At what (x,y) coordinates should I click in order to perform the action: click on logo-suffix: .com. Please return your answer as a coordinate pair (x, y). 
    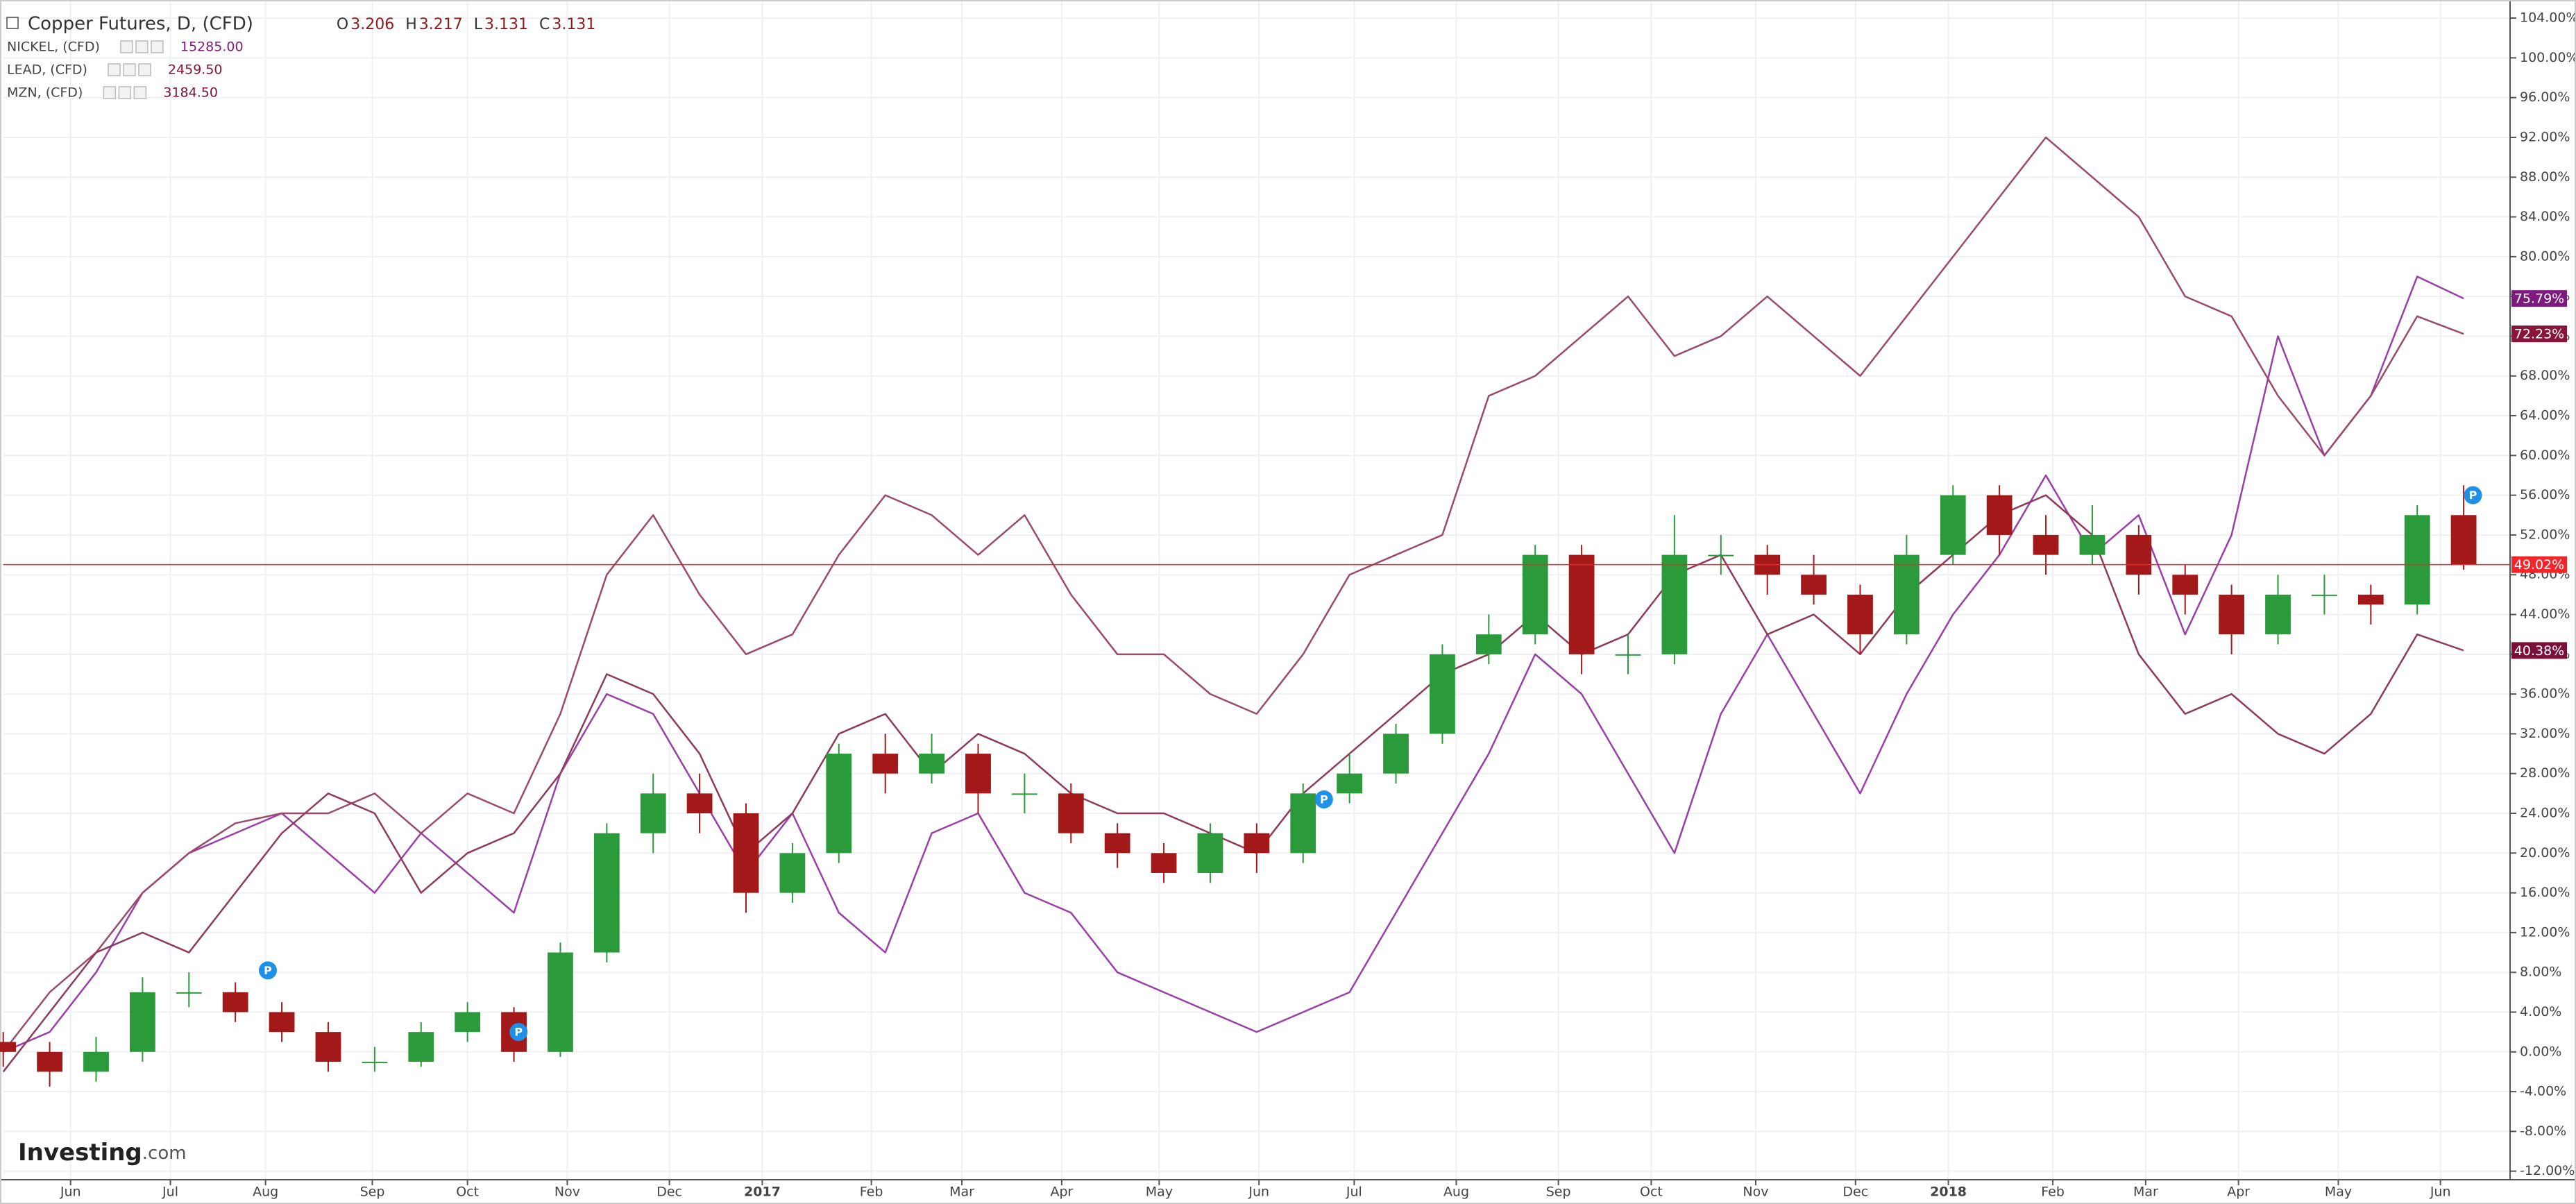
    Looking at the image, I should click on (164, 1153).